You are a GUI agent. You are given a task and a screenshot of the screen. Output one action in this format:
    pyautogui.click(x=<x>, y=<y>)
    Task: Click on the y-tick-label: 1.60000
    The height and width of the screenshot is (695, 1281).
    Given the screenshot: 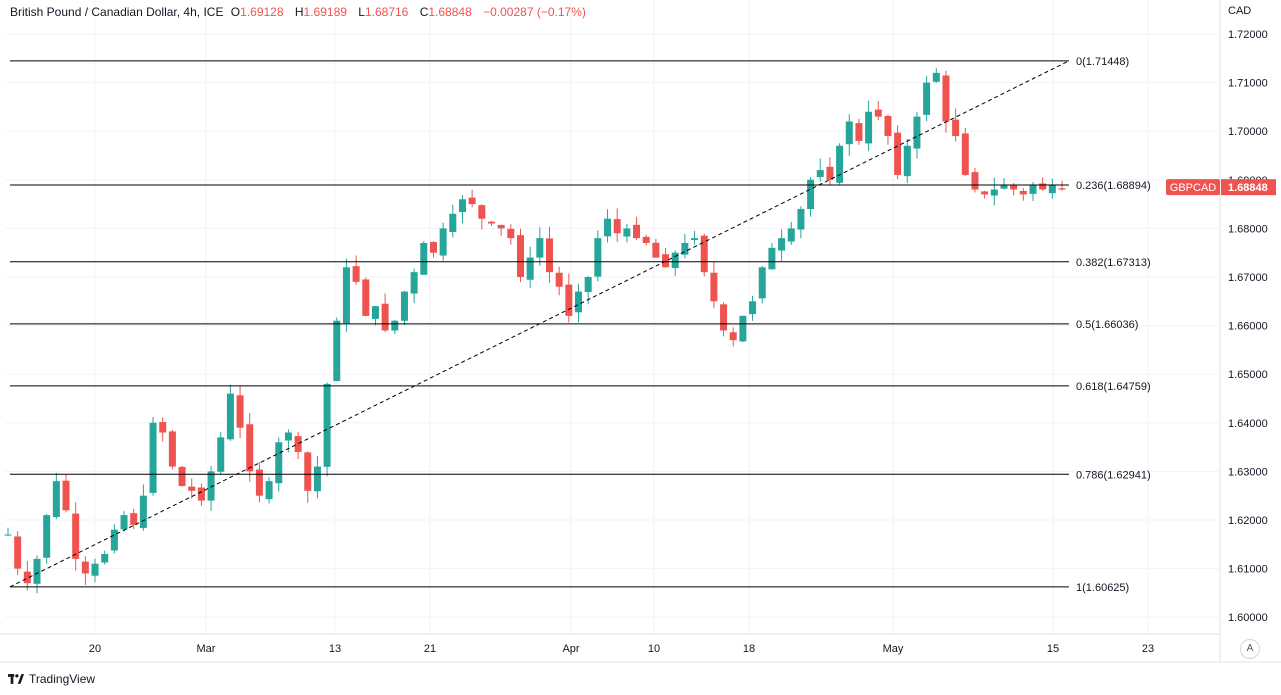 What is the action you would take?
    pyautogui.click(x=1248, y=618)
    